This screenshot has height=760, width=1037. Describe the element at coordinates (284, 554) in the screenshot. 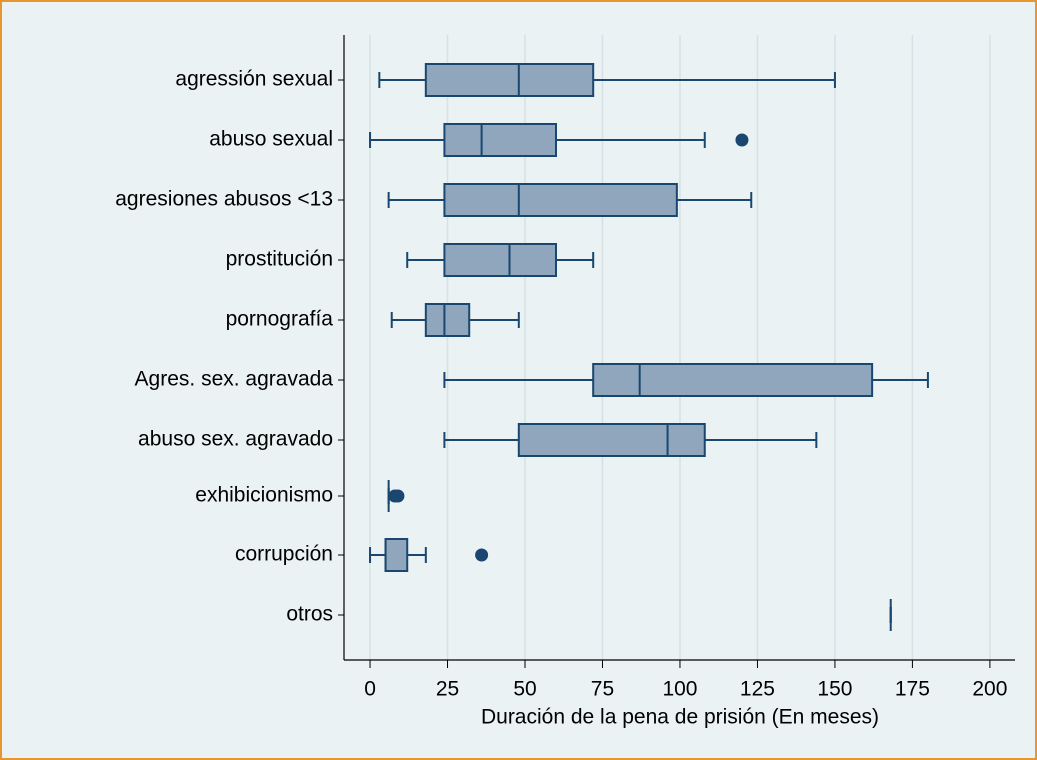

I see `y-tick-label: corrupción` at that location.